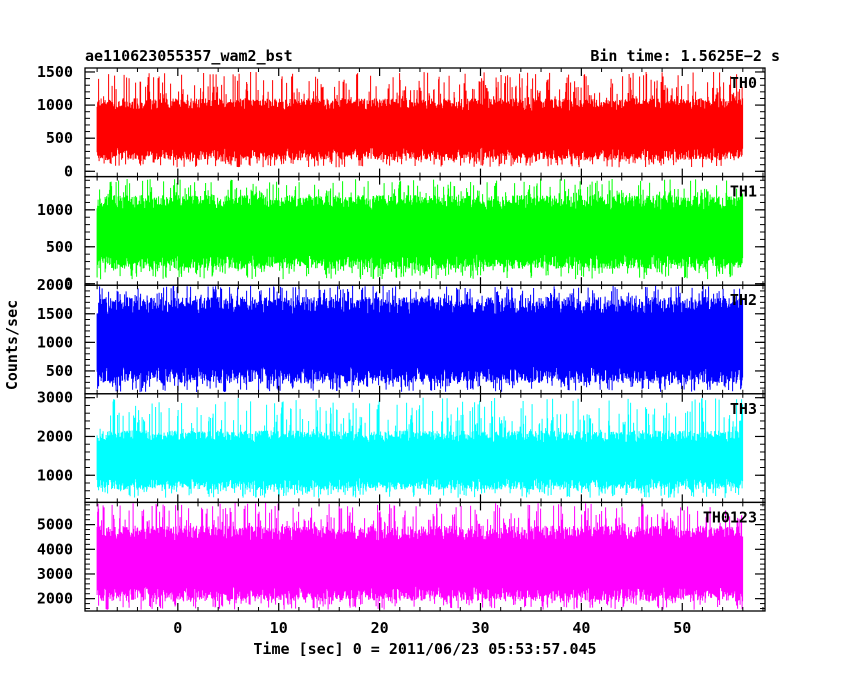  What do you see at coordinates (420, 339) in the screenshot?
I see `series-th2` at bounding box center [420, 339].